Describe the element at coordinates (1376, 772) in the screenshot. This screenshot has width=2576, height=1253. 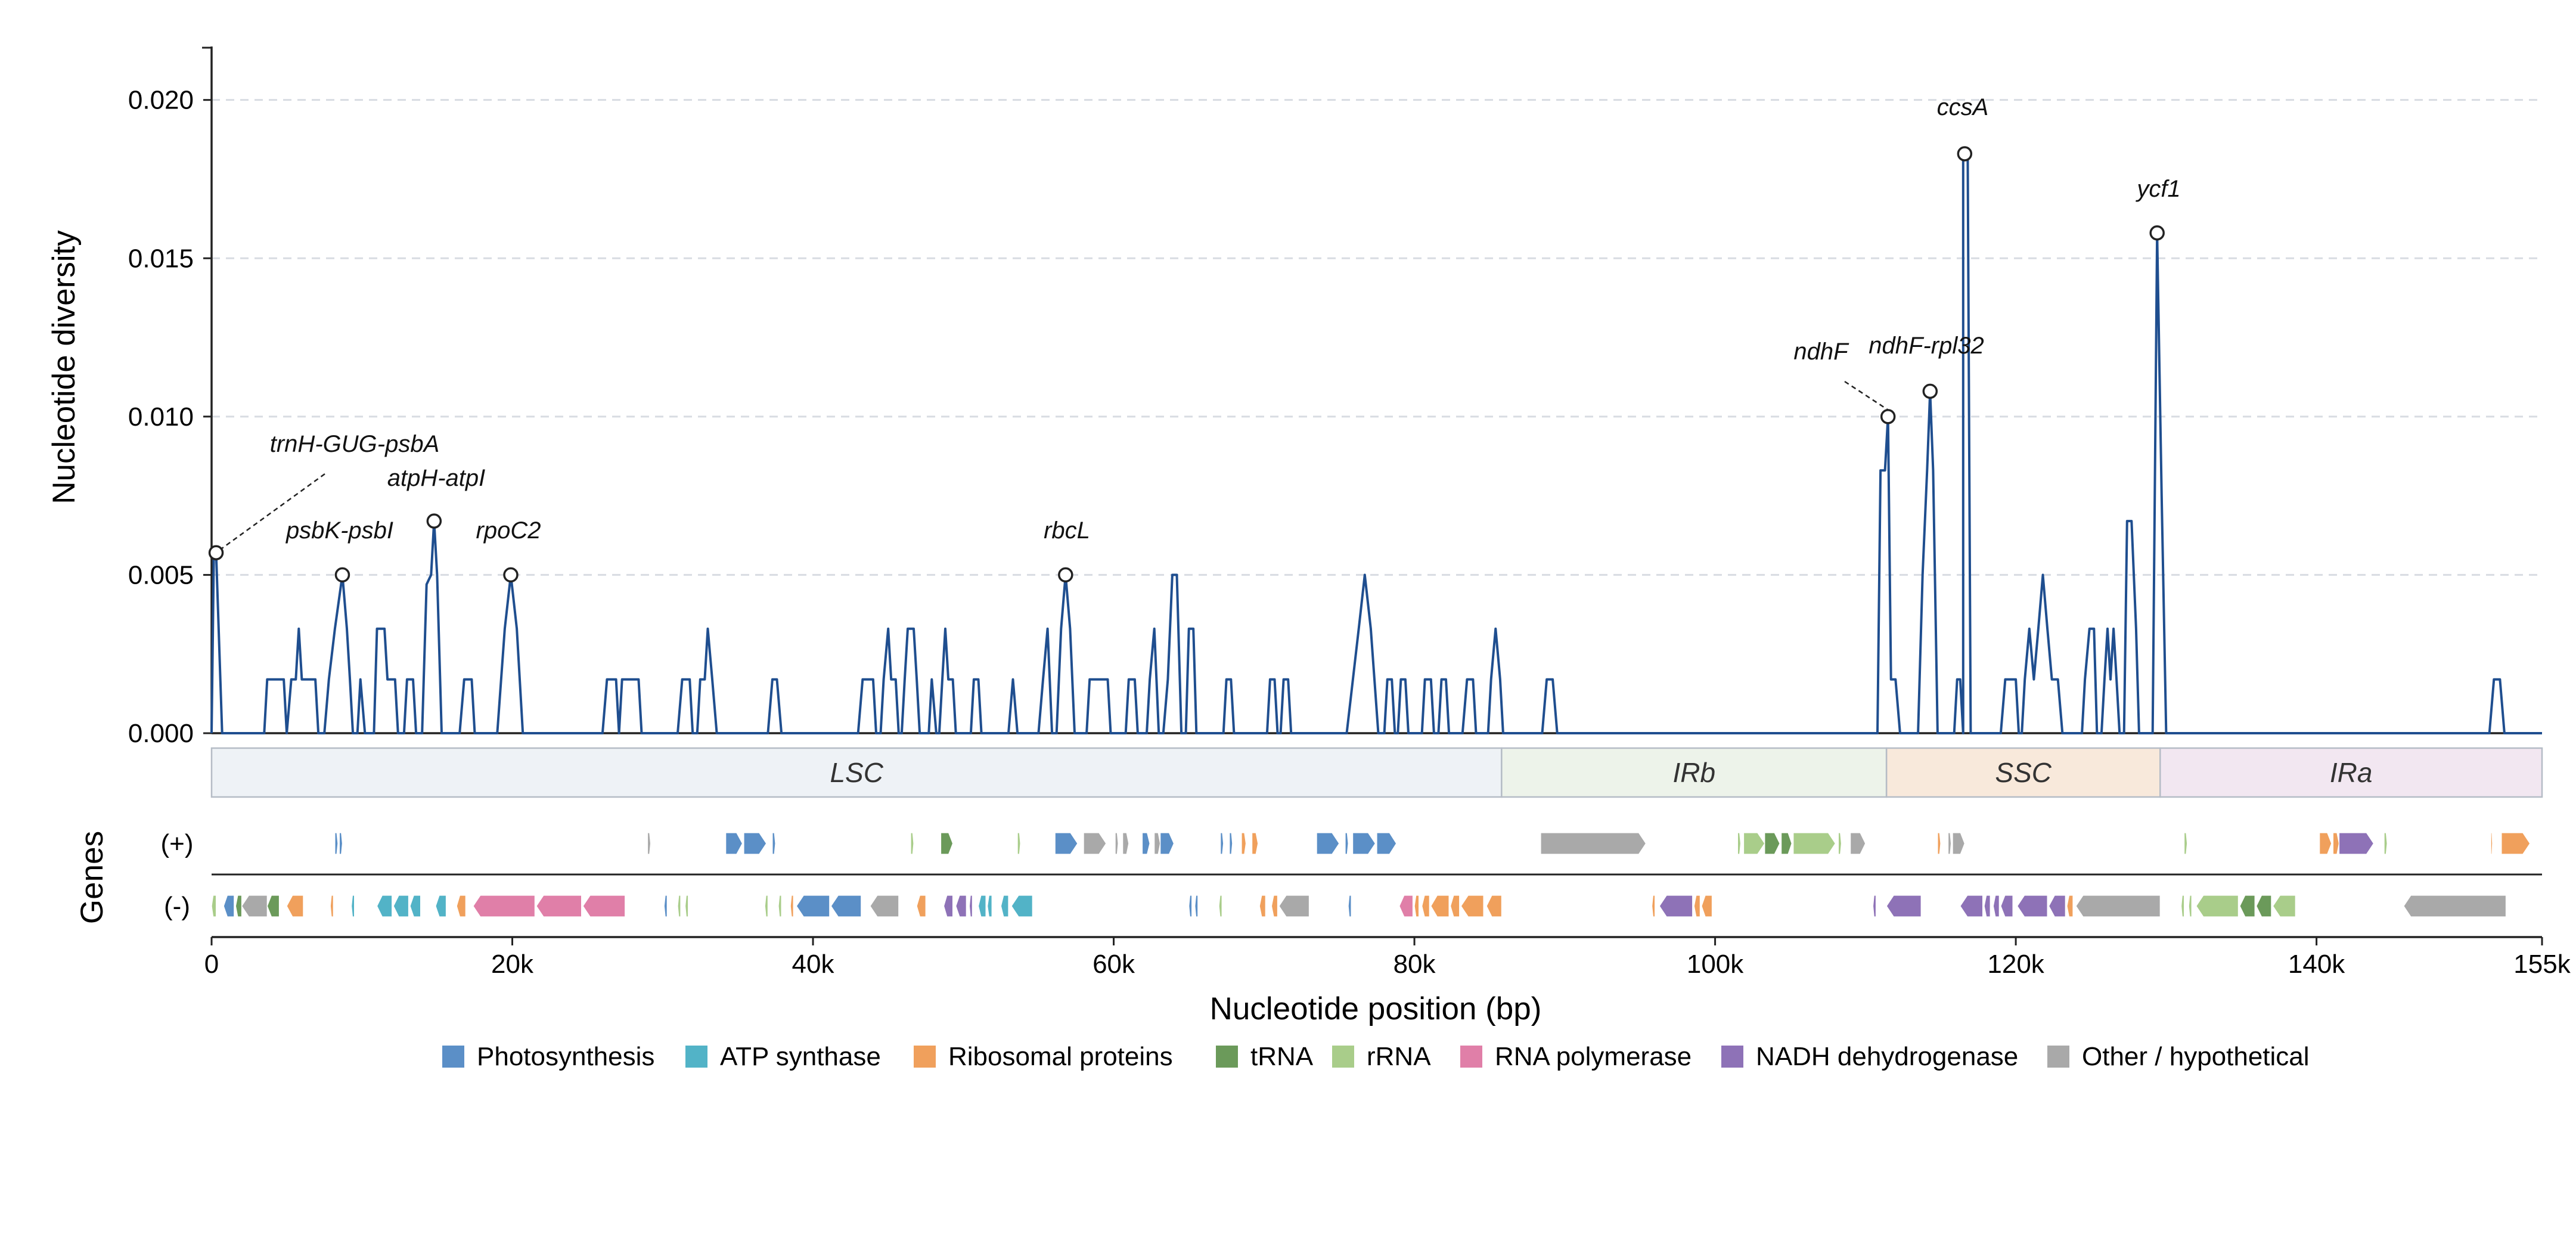
I see `region-bar: LSC IRb SSC IRa` at that location.